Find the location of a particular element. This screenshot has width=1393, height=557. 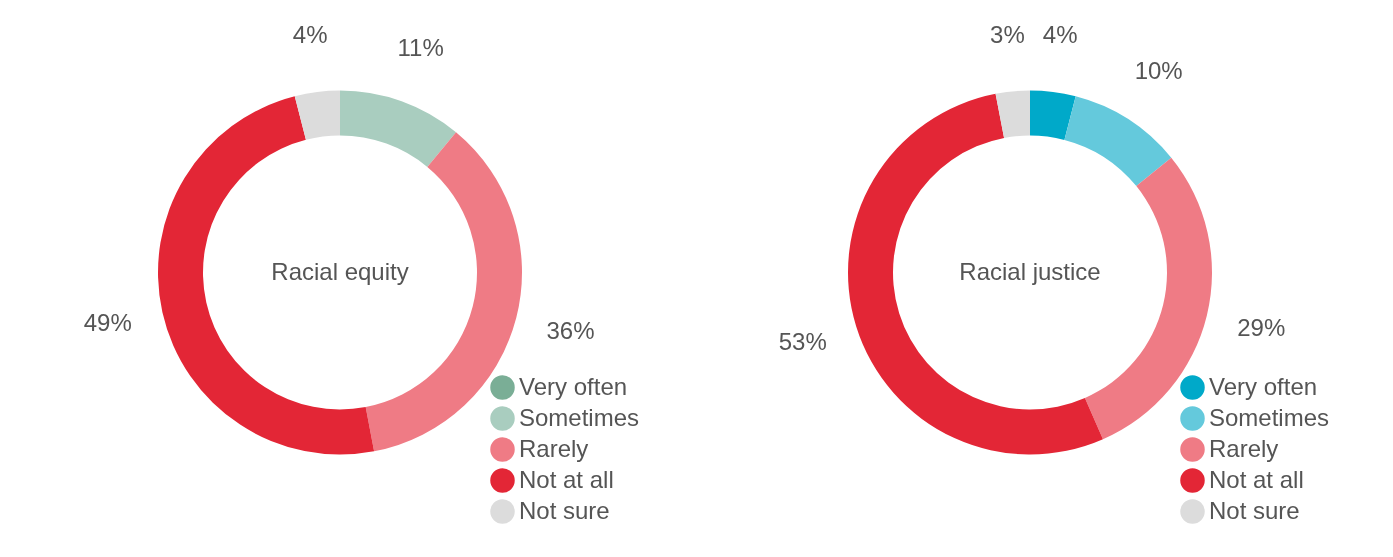

data-label: 11% is located at coordinates (420, 47).